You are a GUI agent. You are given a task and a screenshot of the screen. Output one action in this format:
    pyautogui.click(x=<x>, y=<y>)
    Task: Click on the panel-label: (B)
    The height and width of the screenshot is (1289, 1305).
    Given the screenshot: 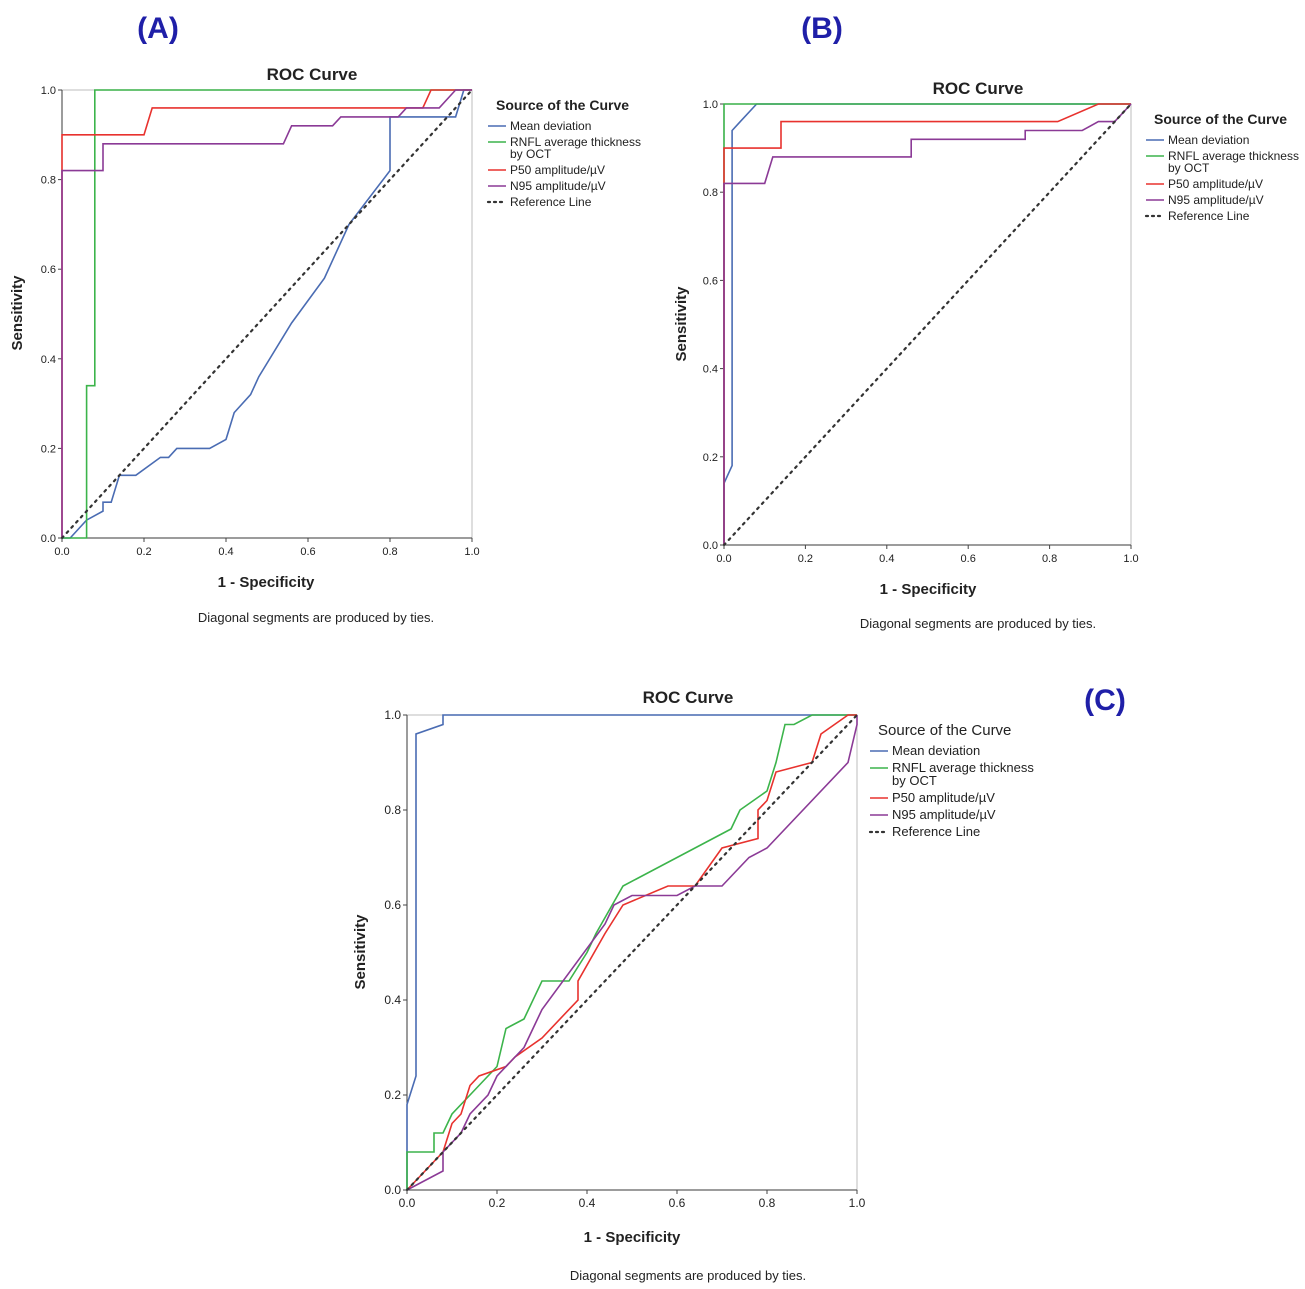 What is the action you would take?
    pyautogui.click(x=822, y=28)
    